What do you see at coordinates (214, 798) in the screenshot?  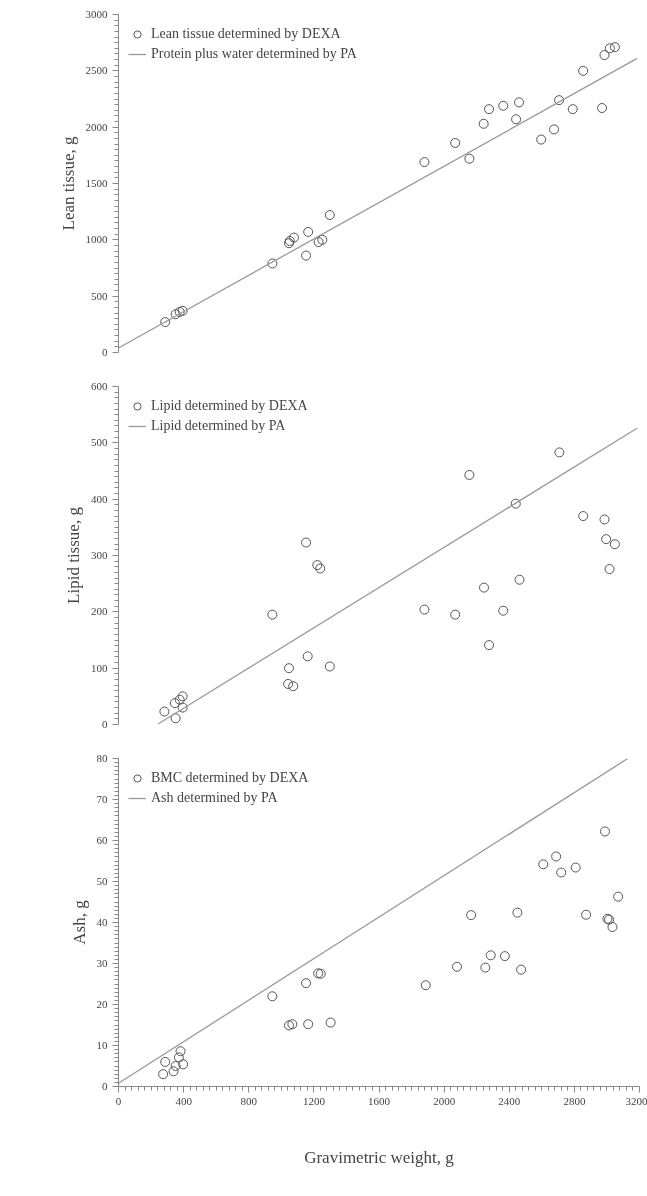 I see `legend-label: Ash determined by PA` at bounding box center [214, 798].